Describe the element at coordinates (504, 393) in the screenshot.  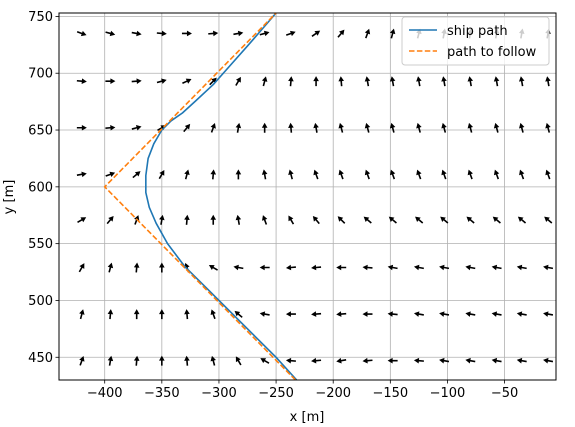
I see `x-tick-label: −50` at that location.